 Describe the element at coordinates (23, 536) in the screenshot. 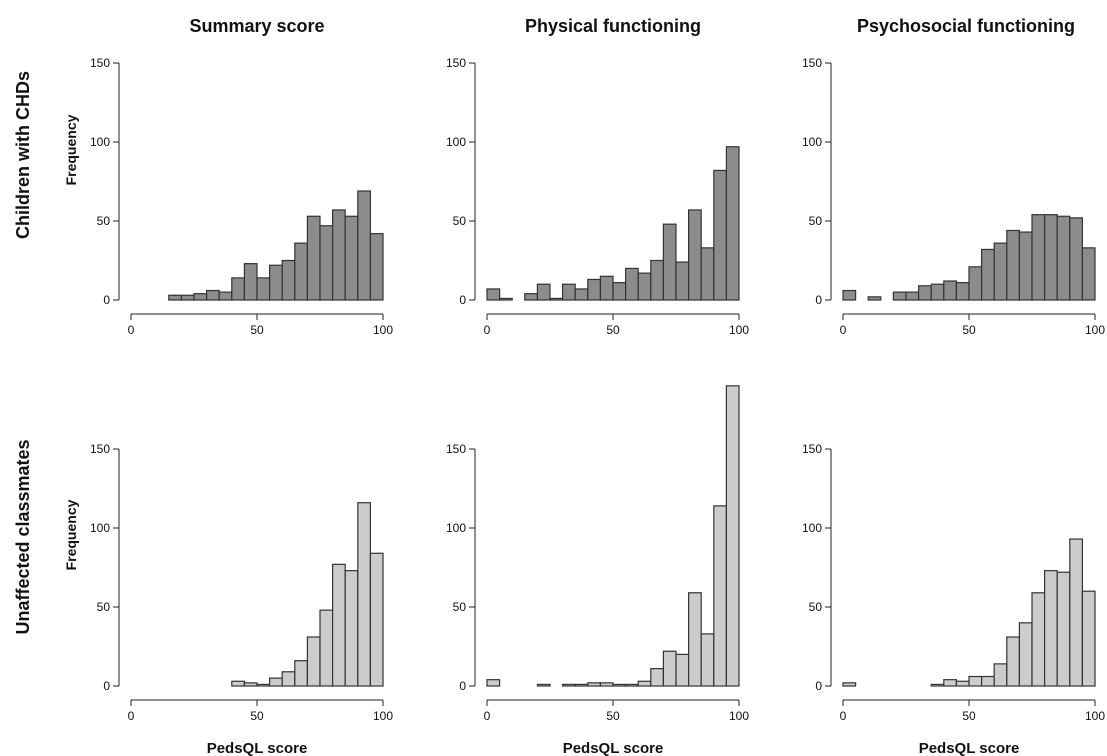

I see `row-title-classmates: Unaffected classmates` at that location.